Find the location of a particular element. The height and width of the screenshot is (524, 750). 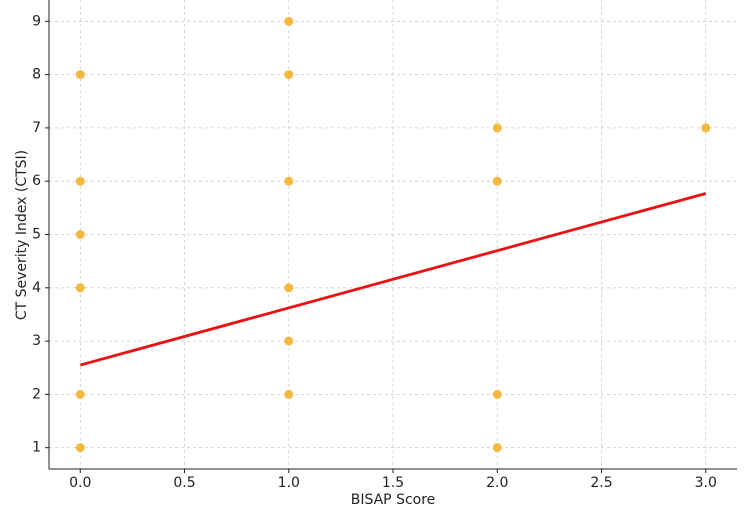

y-axis-label: CT Severity Index (CTSI) is located at coordinates (22, 235).